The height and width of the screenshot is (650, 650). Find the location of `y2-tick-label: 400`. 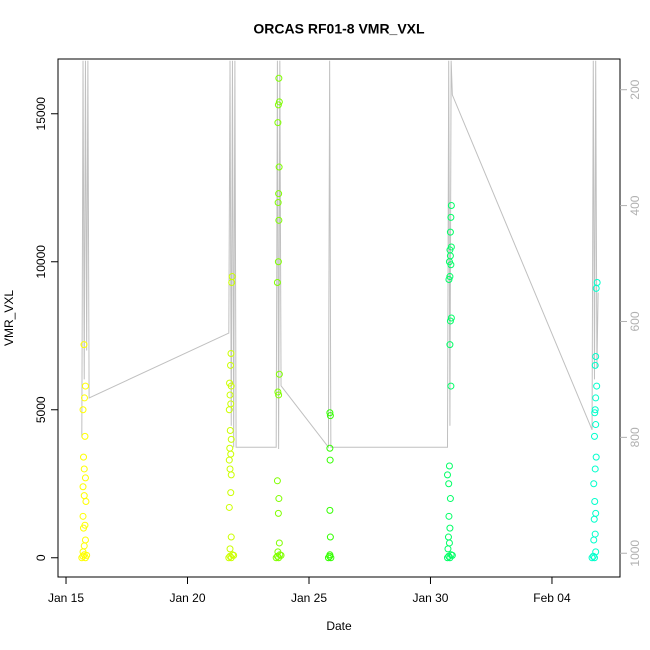

y2-tick-label: 400 is located at coordinates (635, 205).